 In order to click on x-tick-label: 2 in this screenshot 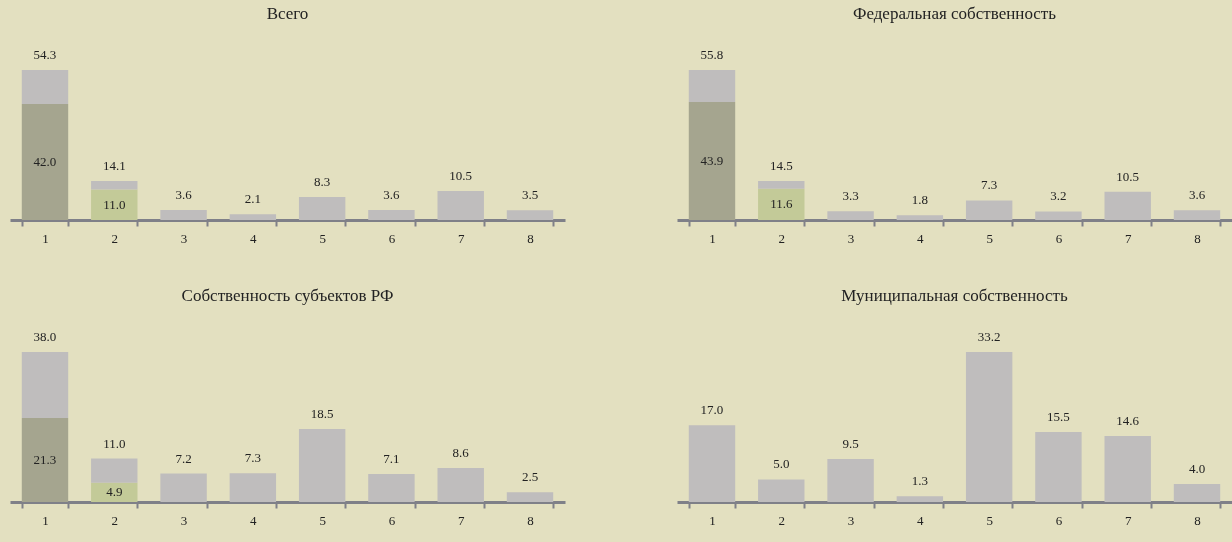, I will do `click(782, 238)`.